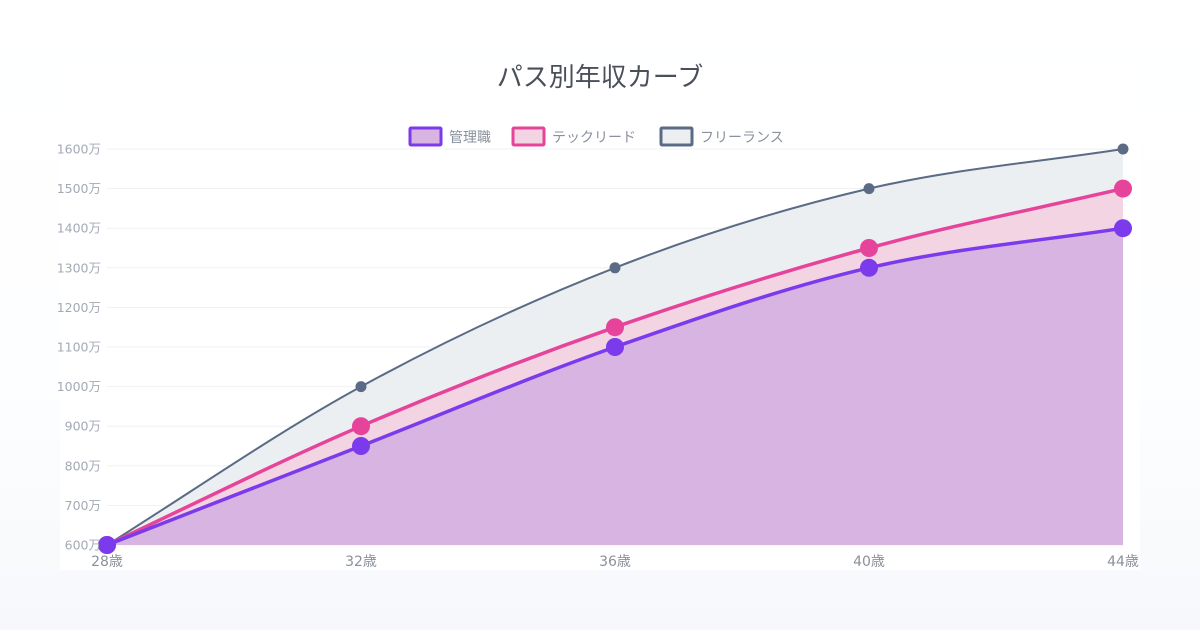 The width and height of the screenshot is (1200, 634). Describe the element at coordinates (79, 386) in the screenshot. I see `y-tick-label: 1000万` at that location.